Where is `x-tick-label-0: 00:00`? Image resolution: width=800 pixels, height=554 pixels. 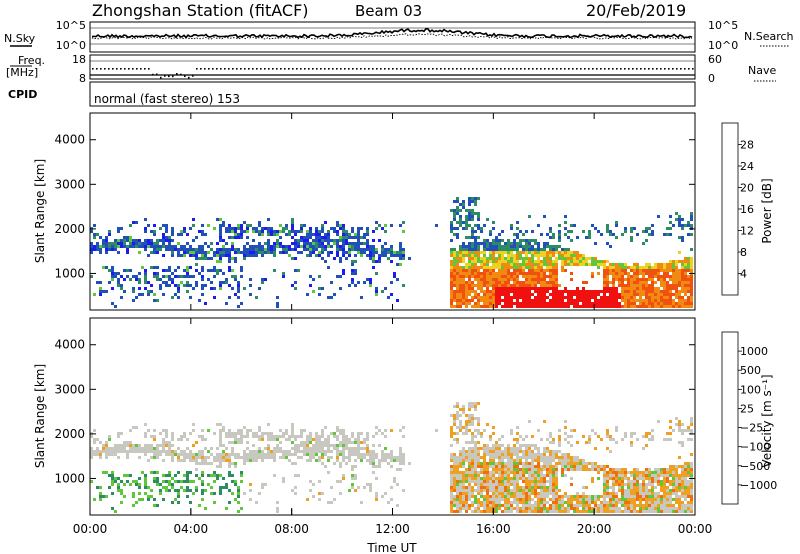 x-tick-label-0: 00:00 is located at coordinates (90, 529).